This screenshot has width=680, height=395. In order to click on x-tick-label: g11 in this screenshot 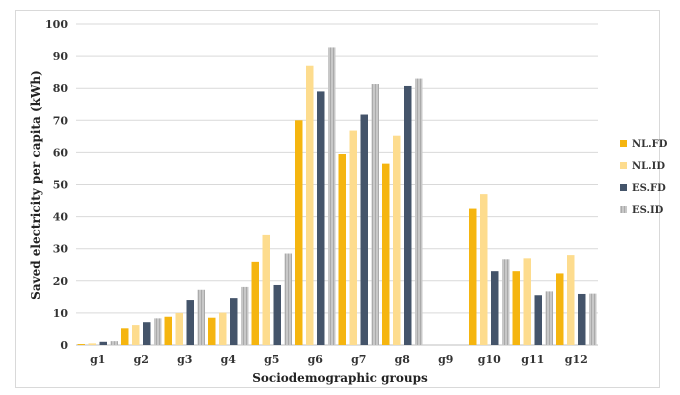, I will do `click(532, 359)`.